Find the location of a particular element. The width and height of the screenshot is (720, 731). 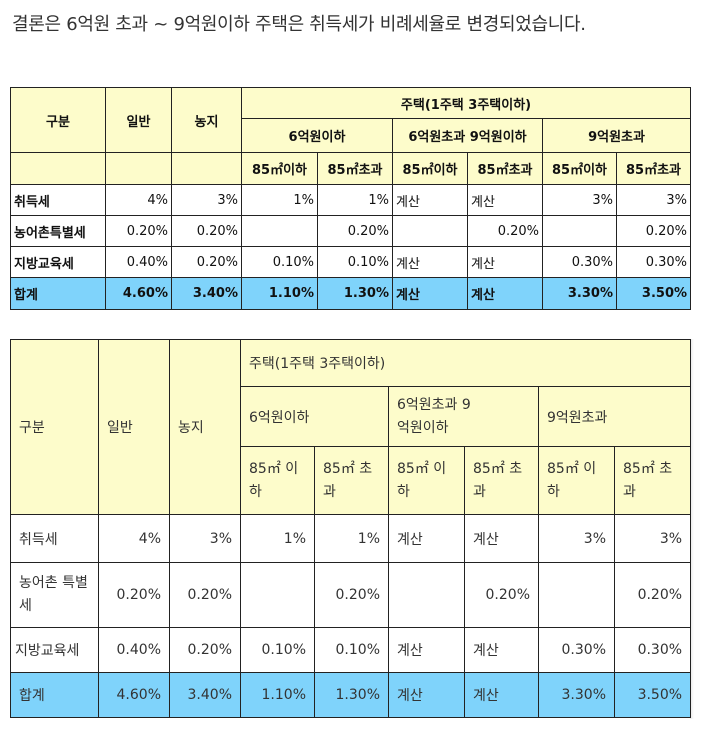

total-label: 합계 is located at coordinates (58, 293).